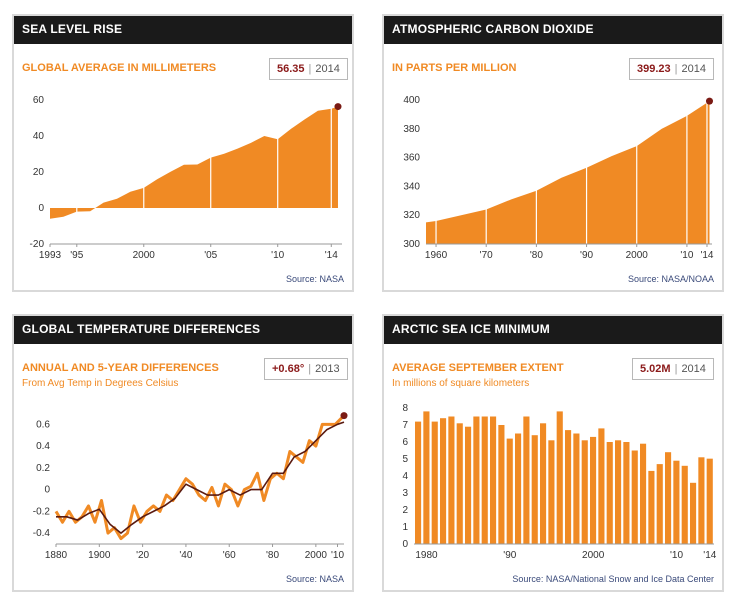 The image size is (735, 600). I want to click on arctic-ice-header: ARCTIC SEA ICE MINIMUM, so click(553, 330).